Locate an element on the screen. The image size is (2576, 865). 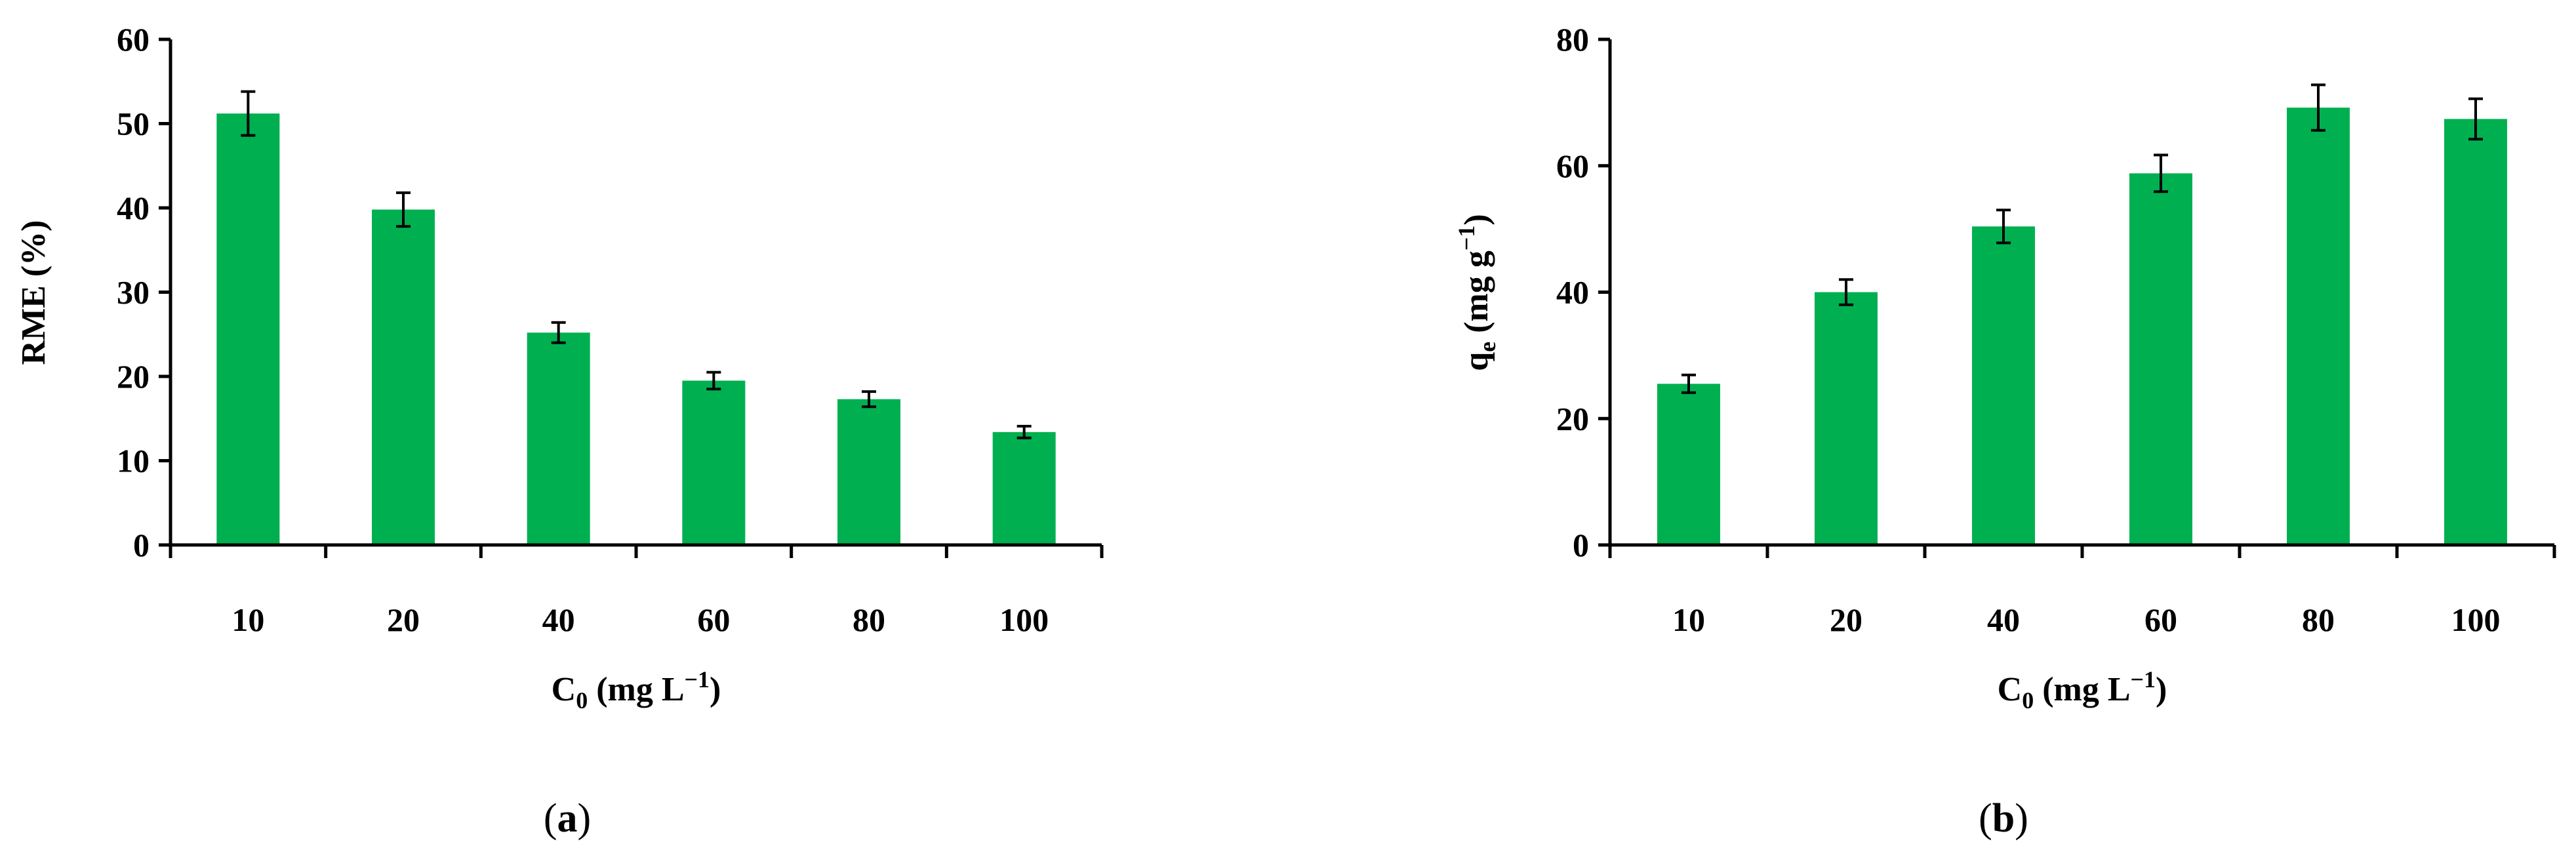
y-axis-title-b-unit: (mg g is located at coordinates (1476, 297).